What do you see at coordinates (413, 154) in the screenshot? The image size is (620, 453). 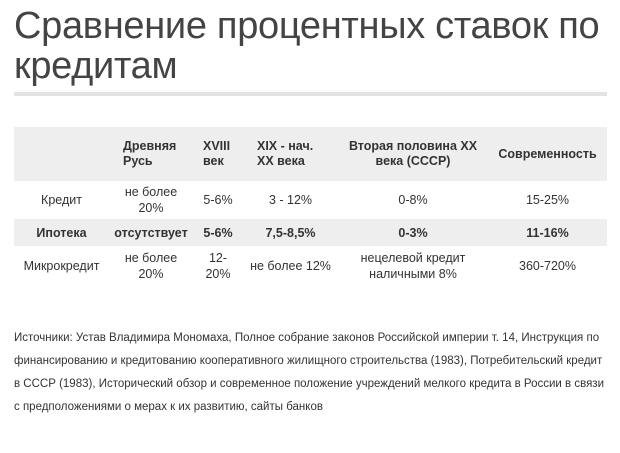 I see `header-cell-second-half-20th-century: Вторая половина XX века (СССР)` at bounding box center [413, 154].